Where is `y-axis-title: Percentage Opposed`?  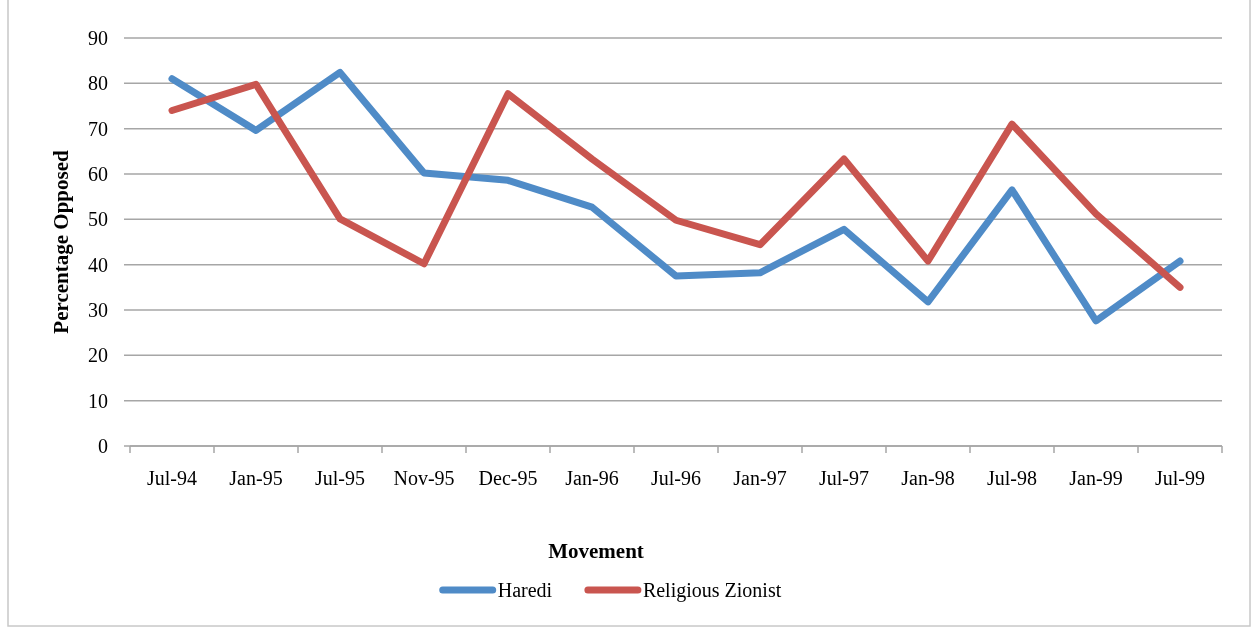
y-axis-title: Percentage Opposed is located at coordinates (61, 242).